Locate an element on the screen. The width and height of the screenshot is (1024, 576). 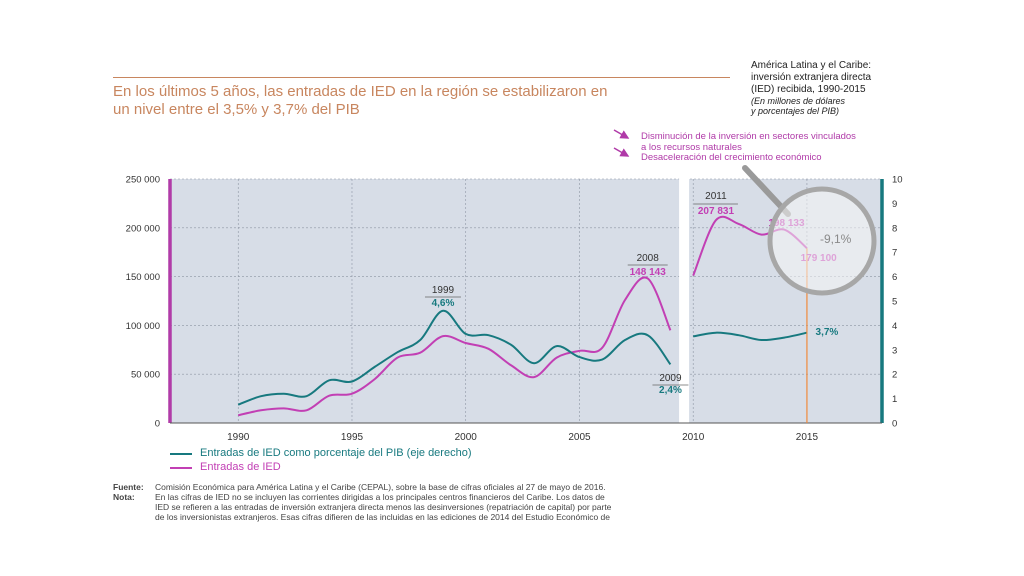
y-tick-label-left: 150 000 is located at coordinates (143, 277).